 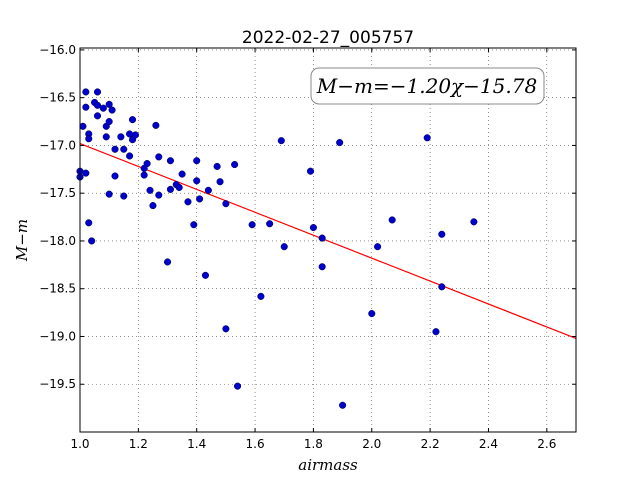 I want to click on x-tick-label: 2.2, so click(x=430, y=444).